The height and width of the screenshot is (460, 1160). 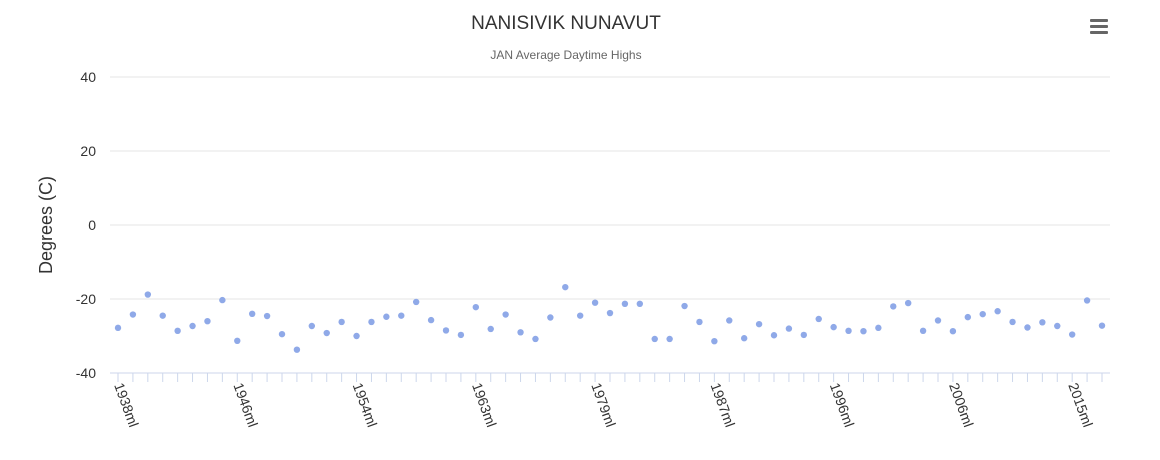 What do you see at coordinates (603, 405) in the screenshot?
I see `x-tick-label: 1979ml` at bounding box center [603, 405].